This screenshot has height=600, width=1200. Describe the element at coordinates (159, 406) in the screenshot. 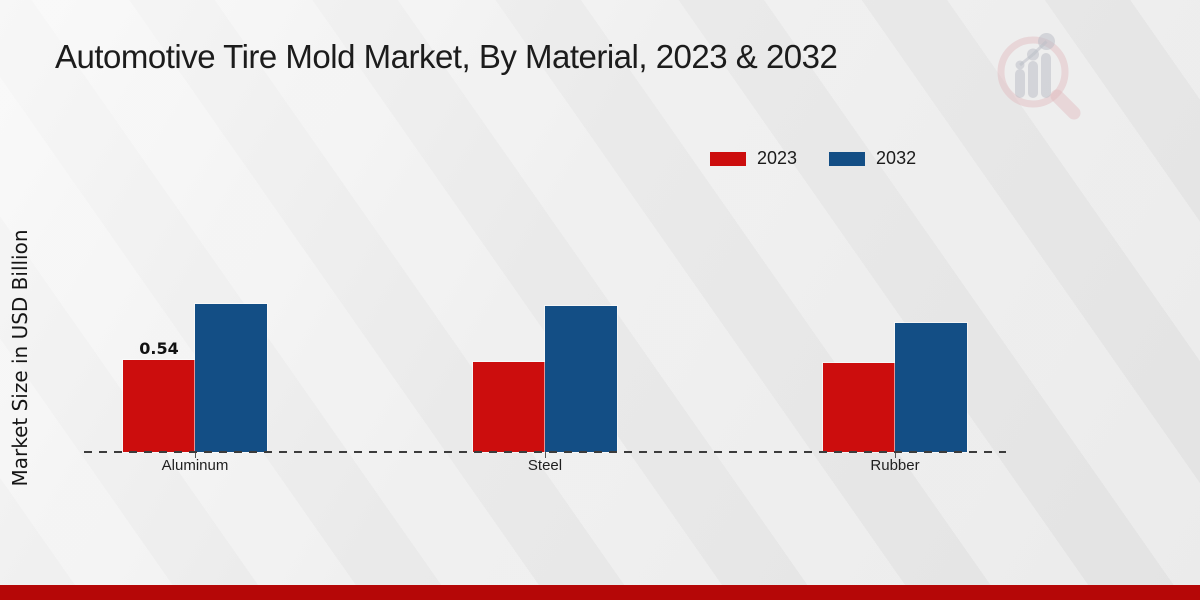

I see `bar-2023-aluminum` at that location.